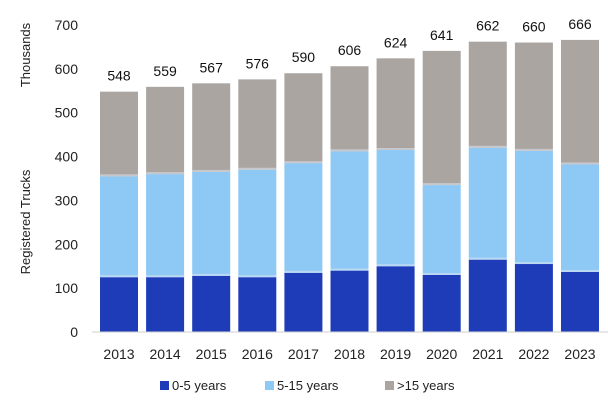  Describe the element at coordinates (212, 67) in the screenshot. I see `total-label: 567` at that location.